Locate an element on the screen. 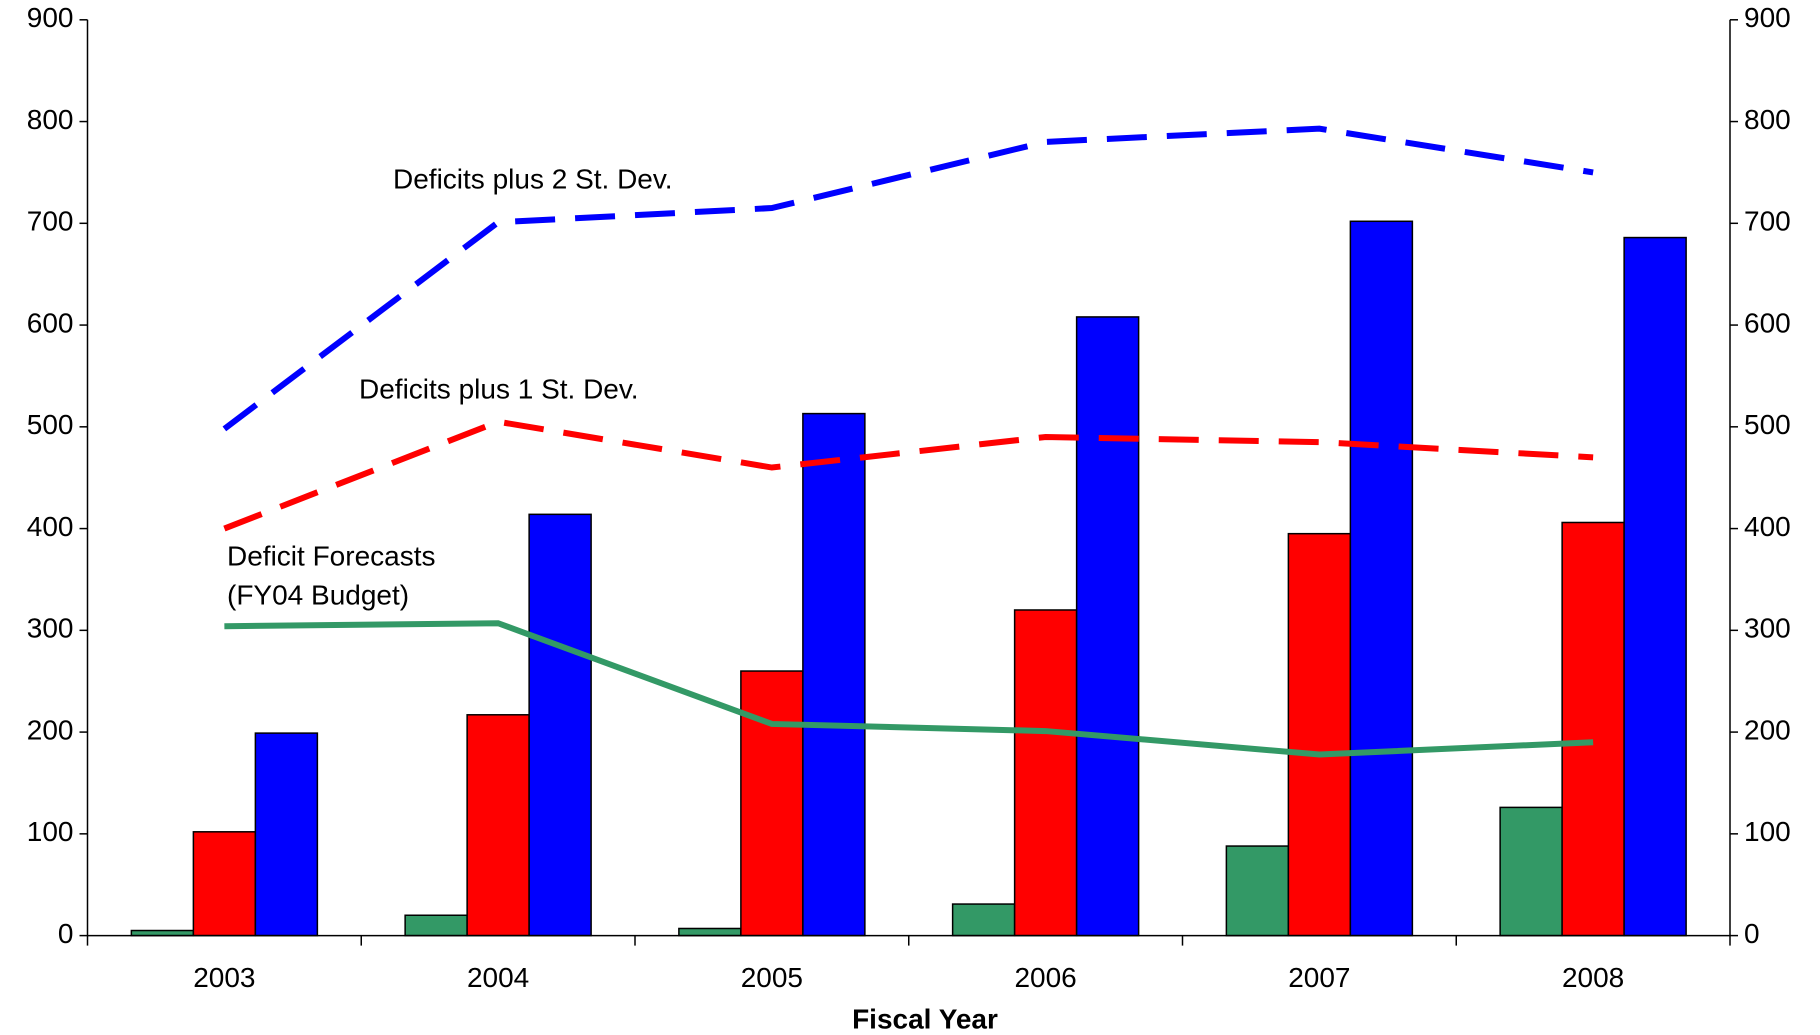  y2-tick-label: 100 is located at coordinates (1767, 831).